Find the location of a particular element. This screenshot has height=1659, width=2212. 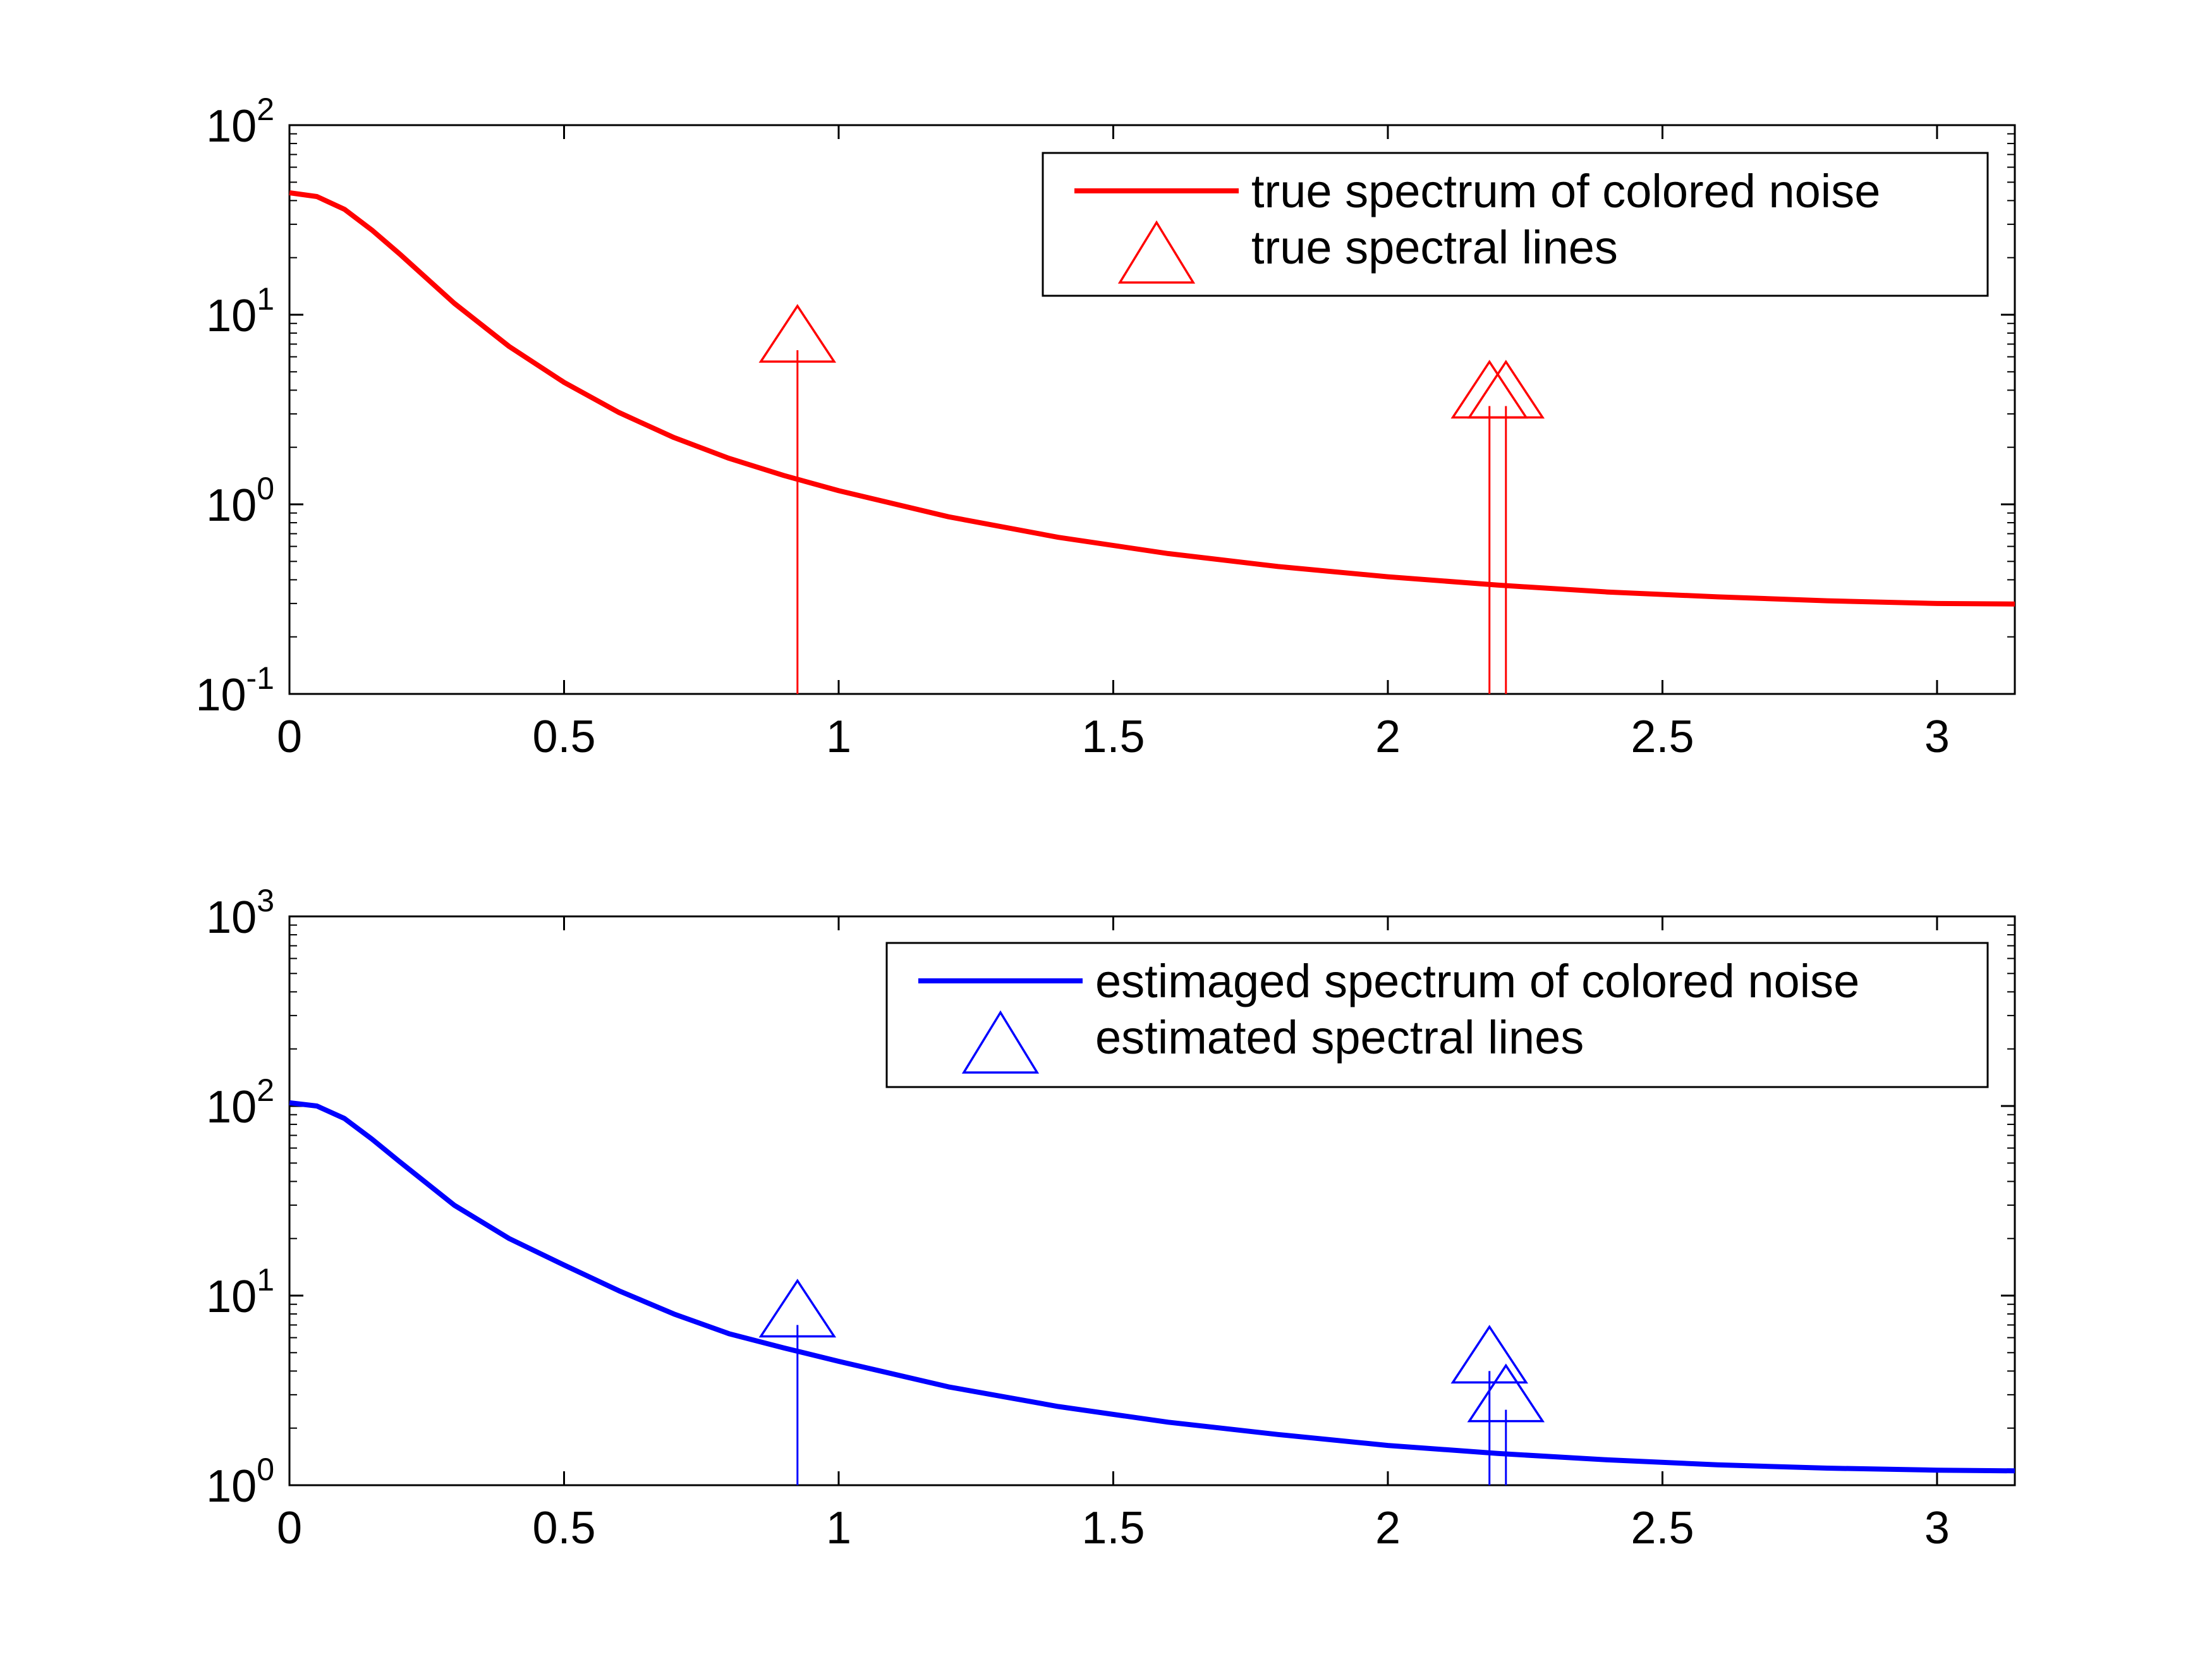

y-tick-label: 10⁻¹ is located at coordinates (234, 690).